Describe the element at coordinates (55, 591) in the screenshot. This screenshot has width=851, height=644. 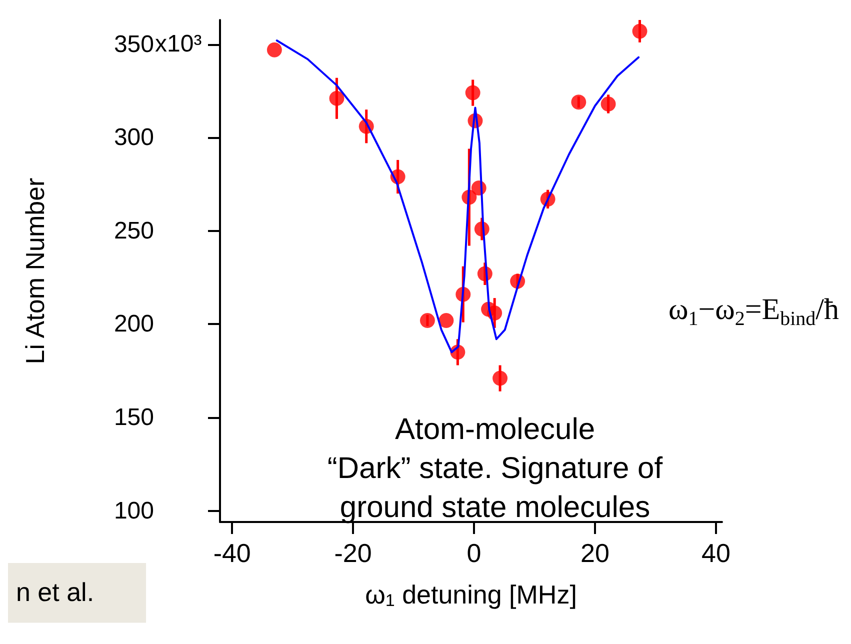
I see `text: n et al.` at that location.